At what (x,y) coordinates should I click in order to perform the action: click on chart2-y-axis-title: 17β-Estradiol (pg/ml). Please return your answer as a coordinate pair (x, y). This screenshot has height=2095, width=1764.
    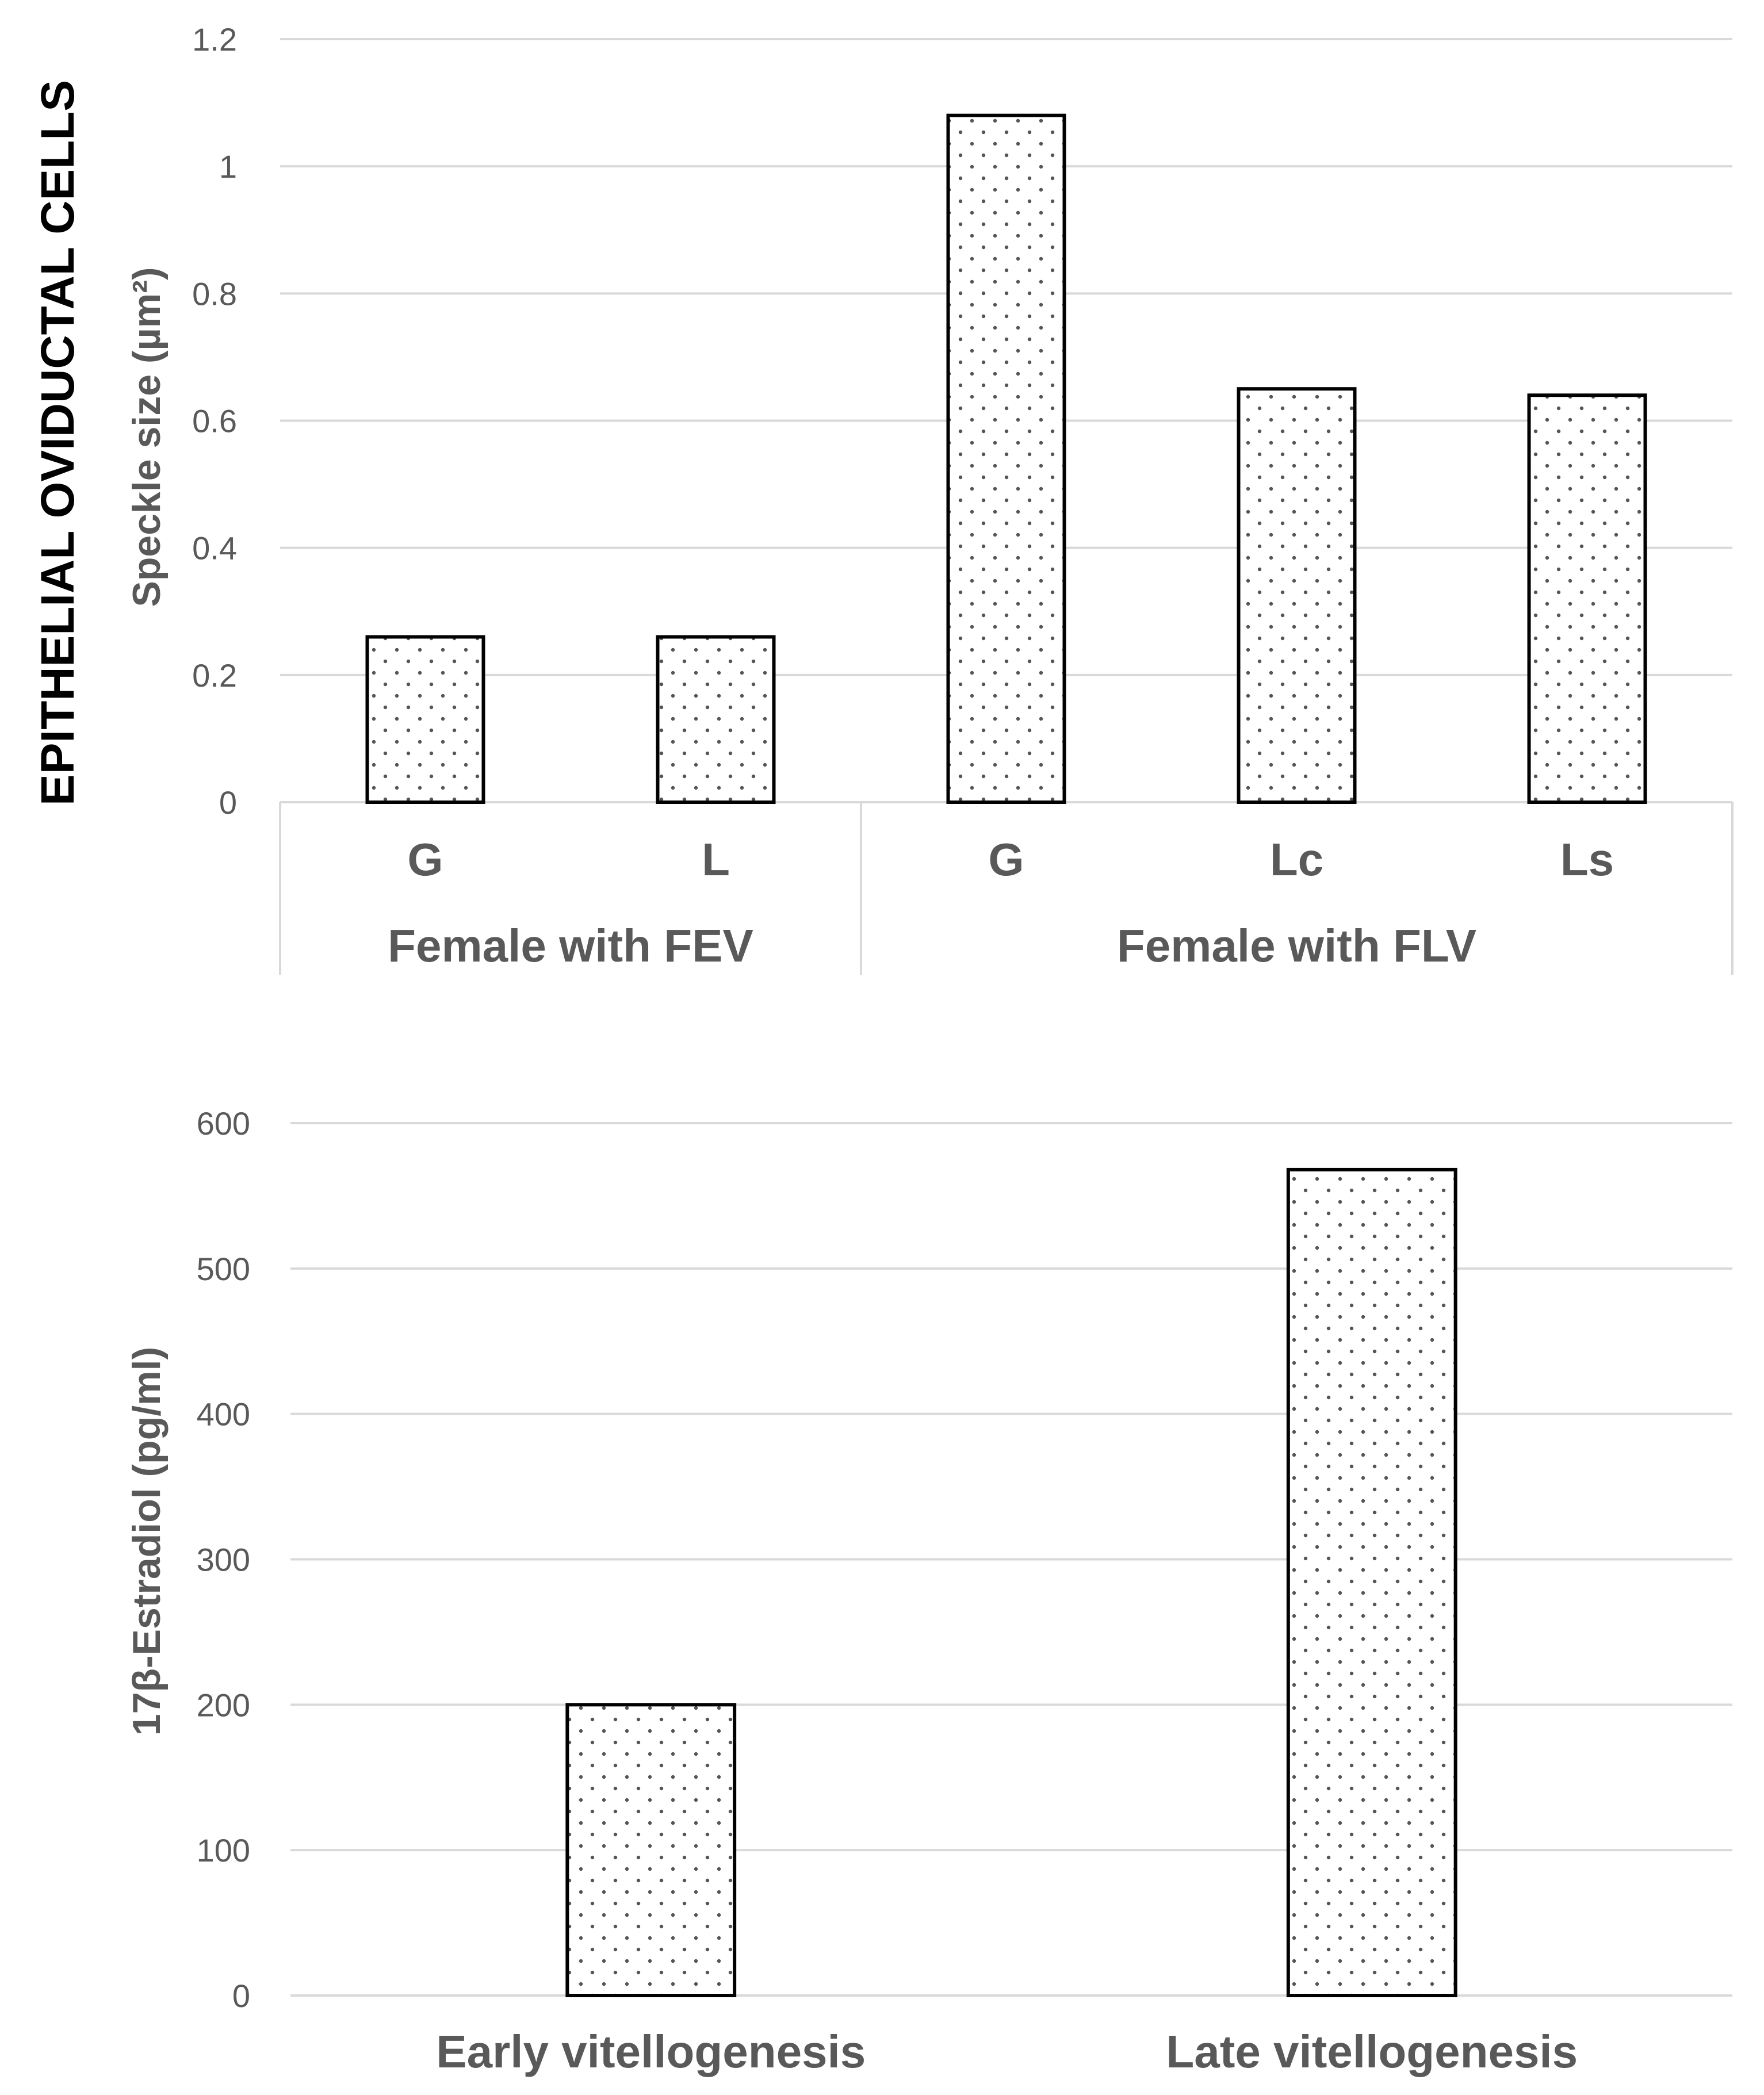
    Looking at the image, I should click on (147, 1541).